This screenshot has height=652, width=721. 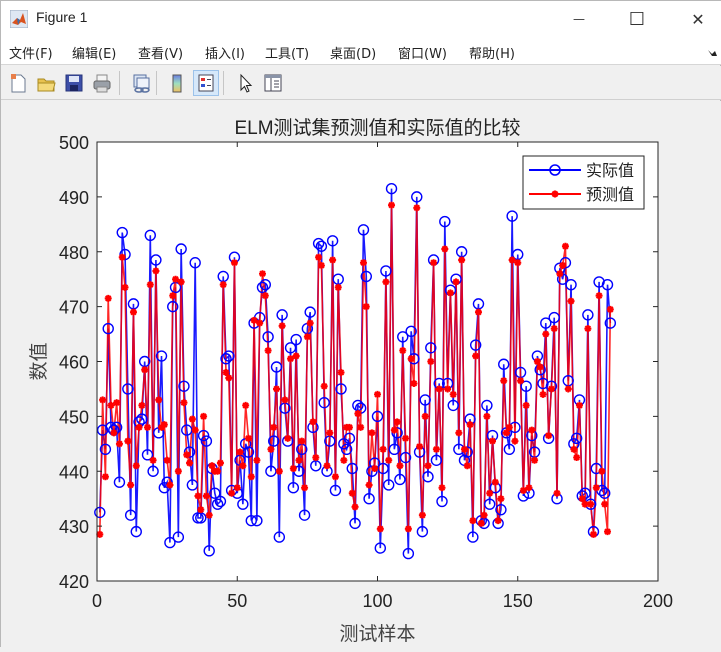 I want to click on maximize-button: ☐, so click(x=637, y=19).